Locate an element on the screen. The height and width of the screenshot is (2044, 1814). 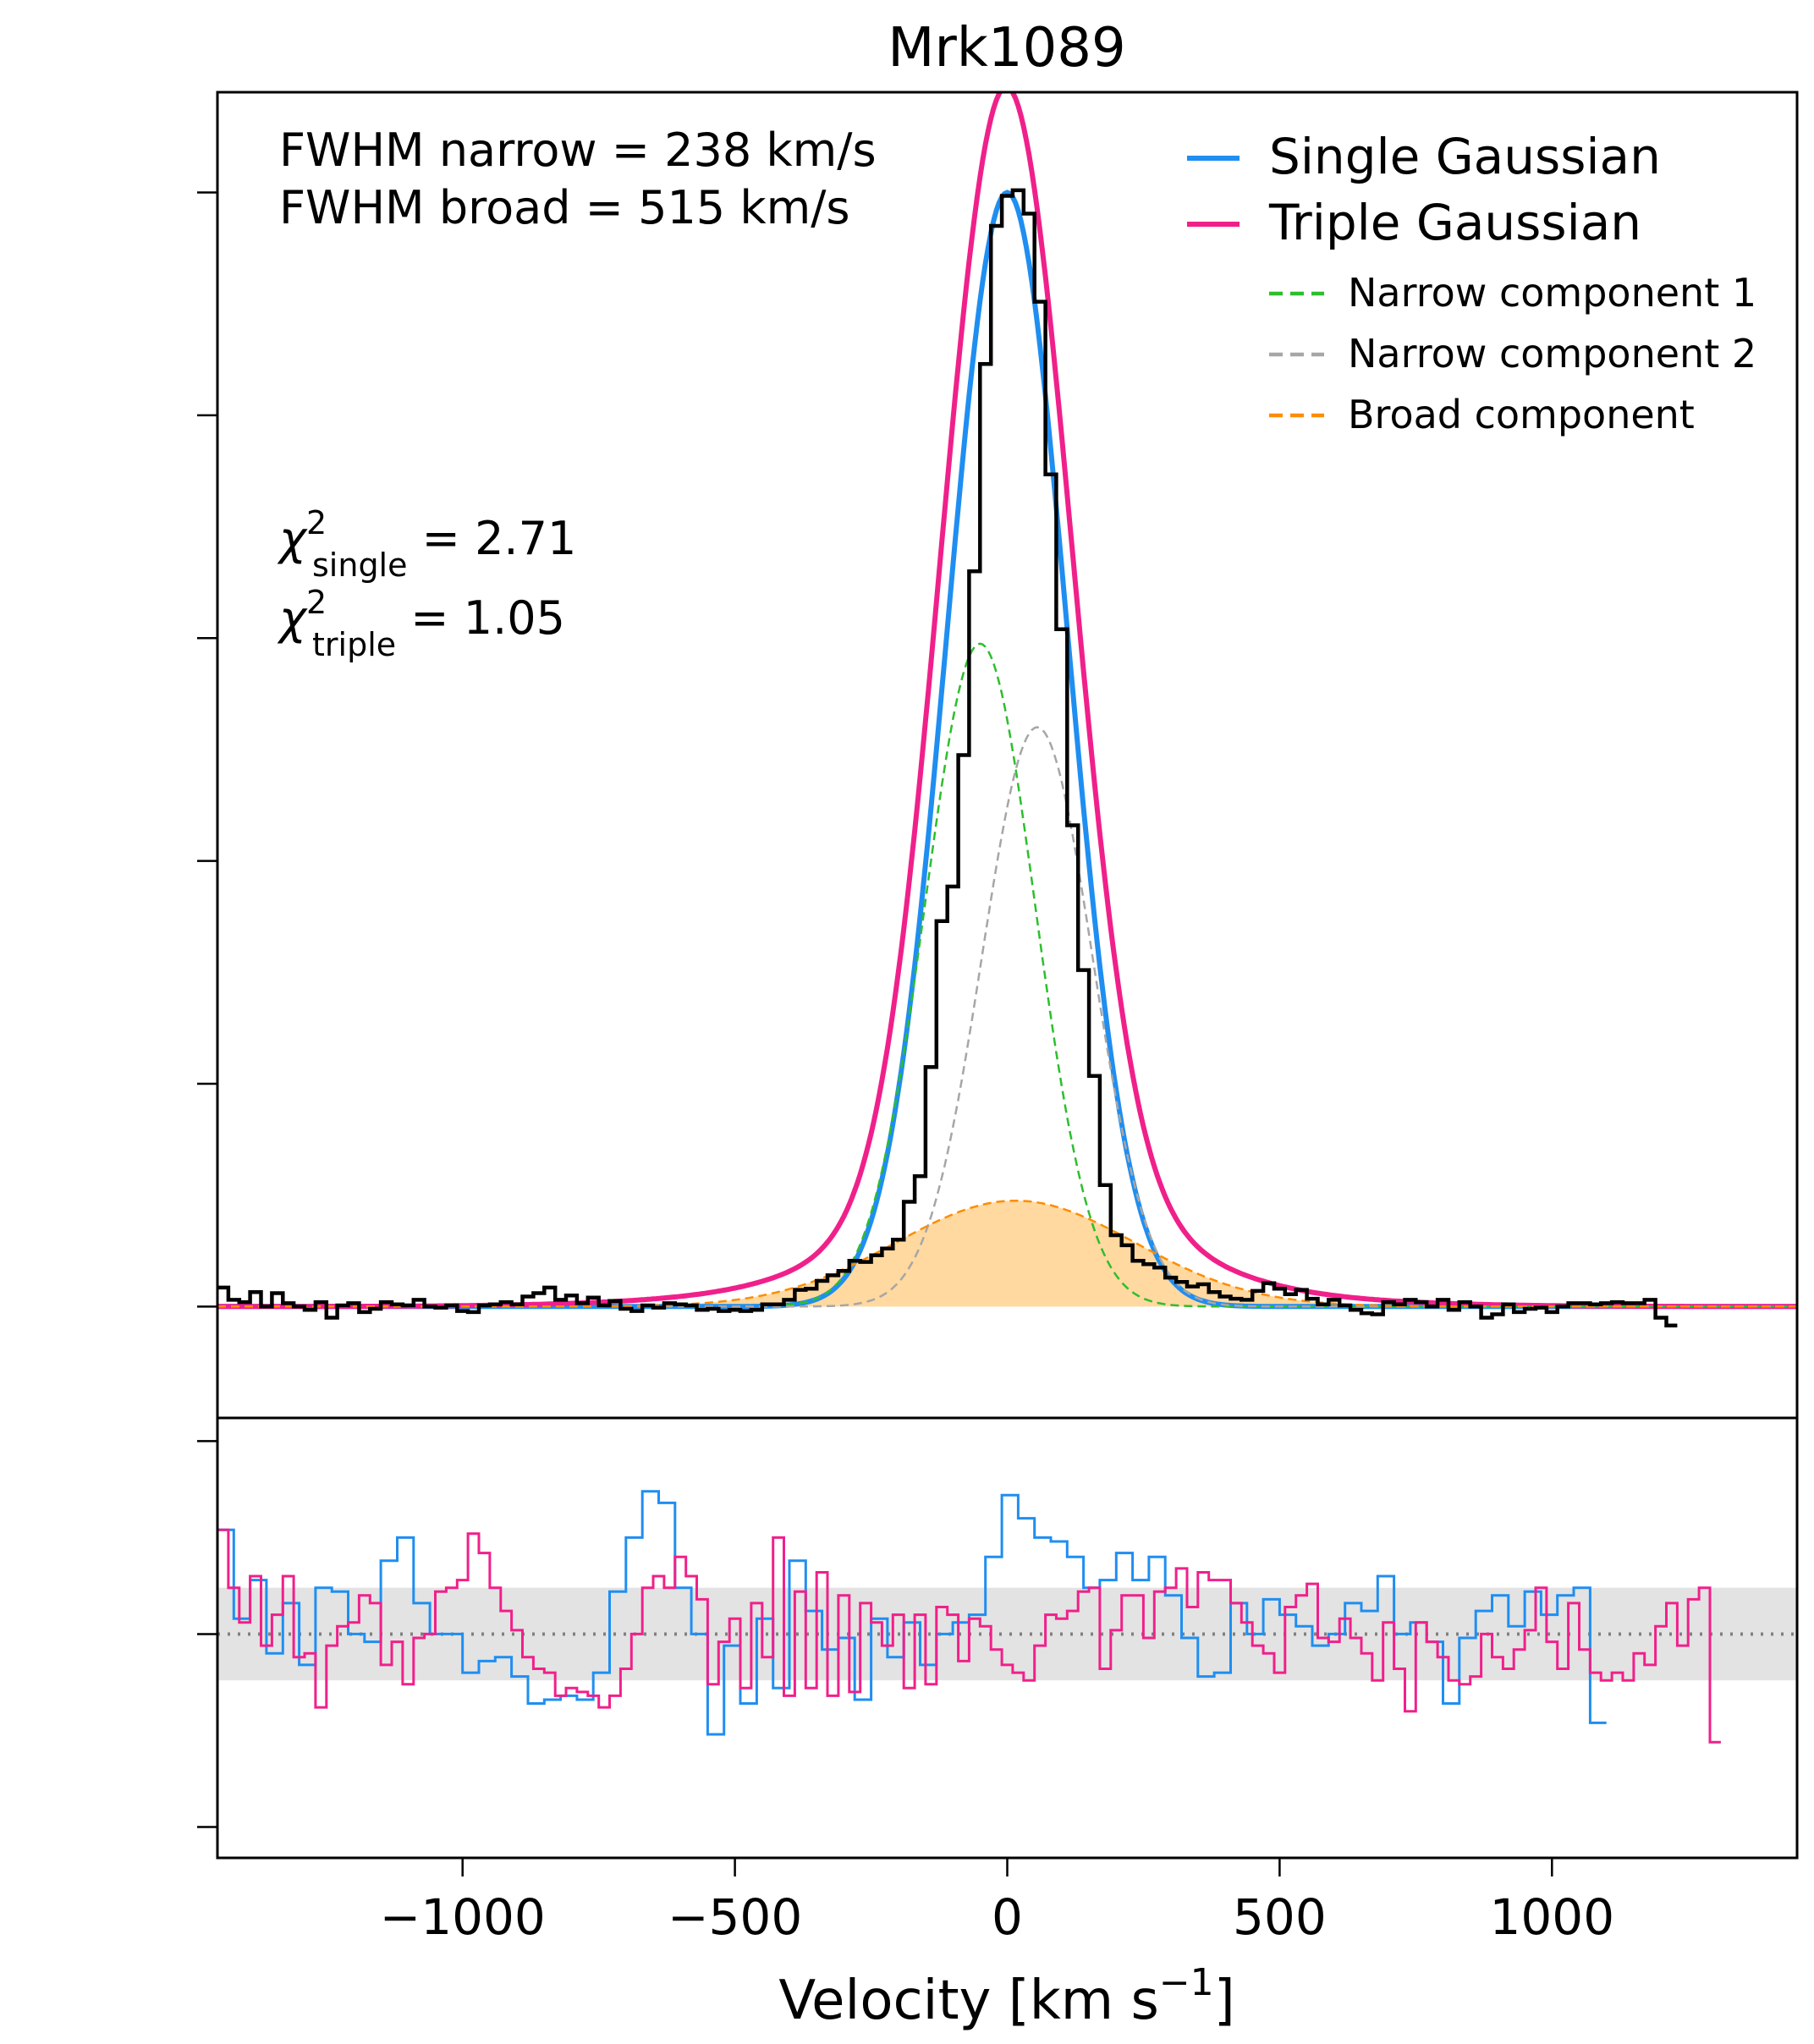
chi-single-label: χ2 single = 2.71 is located at coordinates (426, 544).